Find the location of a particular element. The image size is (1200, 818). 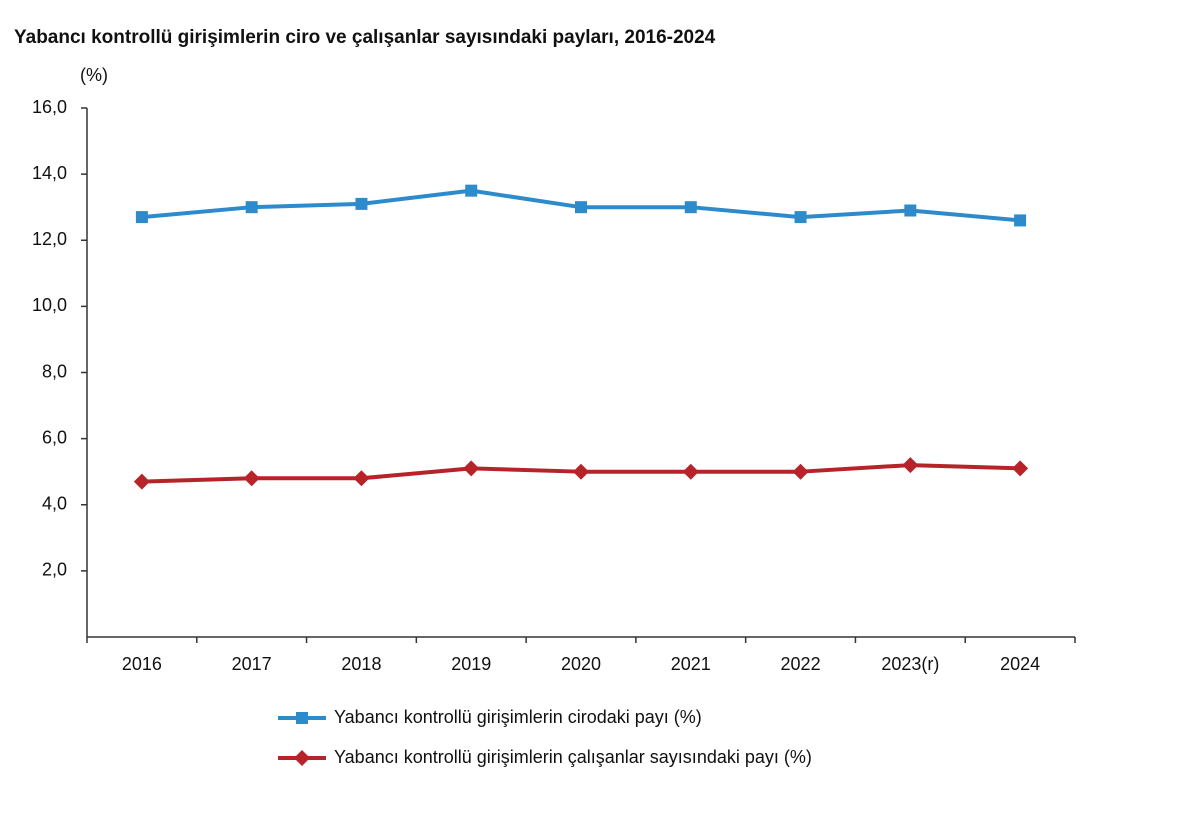

y-tick-label: 10,0 is located at coordinates (49, 305).